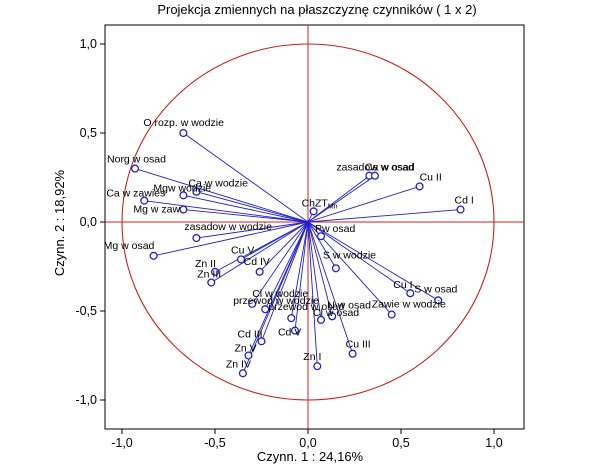 Image resolution: width=600 pixels, height=472 pixels. I want to click on point-label: przewod w wodzie, so click(276, 301).